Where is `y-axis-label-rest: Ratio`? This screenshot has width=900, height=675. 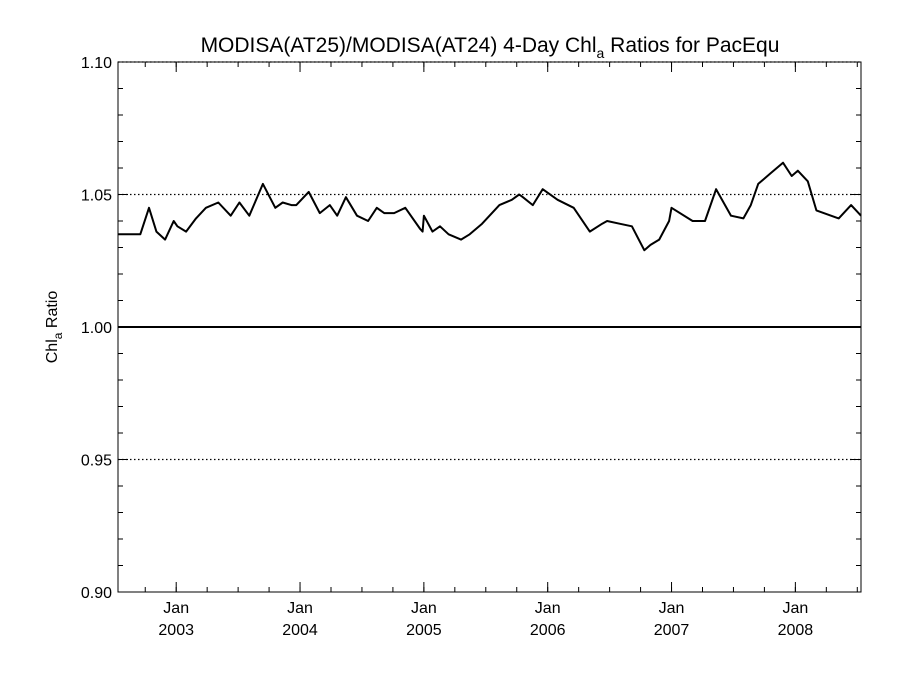
y-axis-label-rest: Ratio is located at coordinates (52, 312).